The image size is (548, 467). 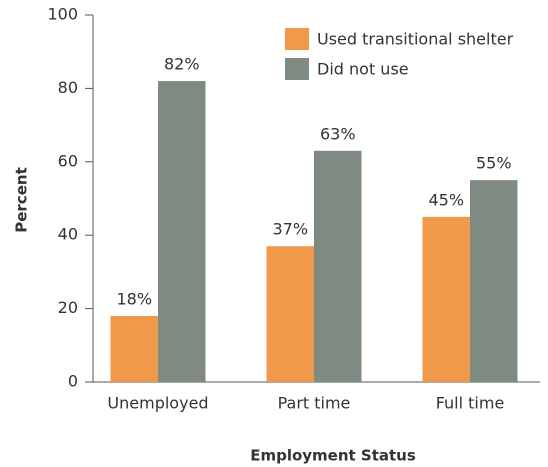 I want to click on value-label: 63%, so click(x=338, y=133).